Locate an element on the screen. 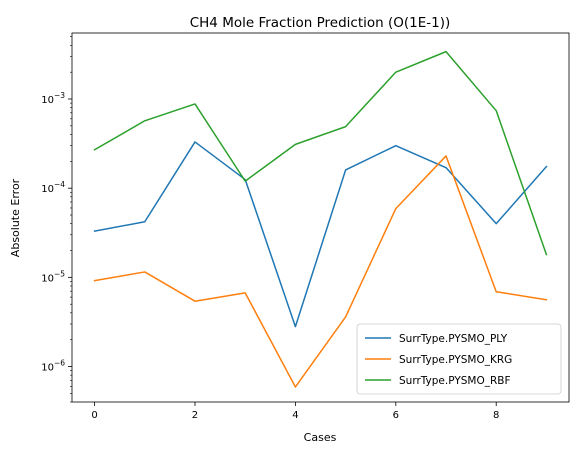  y-tick-label: 10⁻⁶ is located at coordinates (53, 366).